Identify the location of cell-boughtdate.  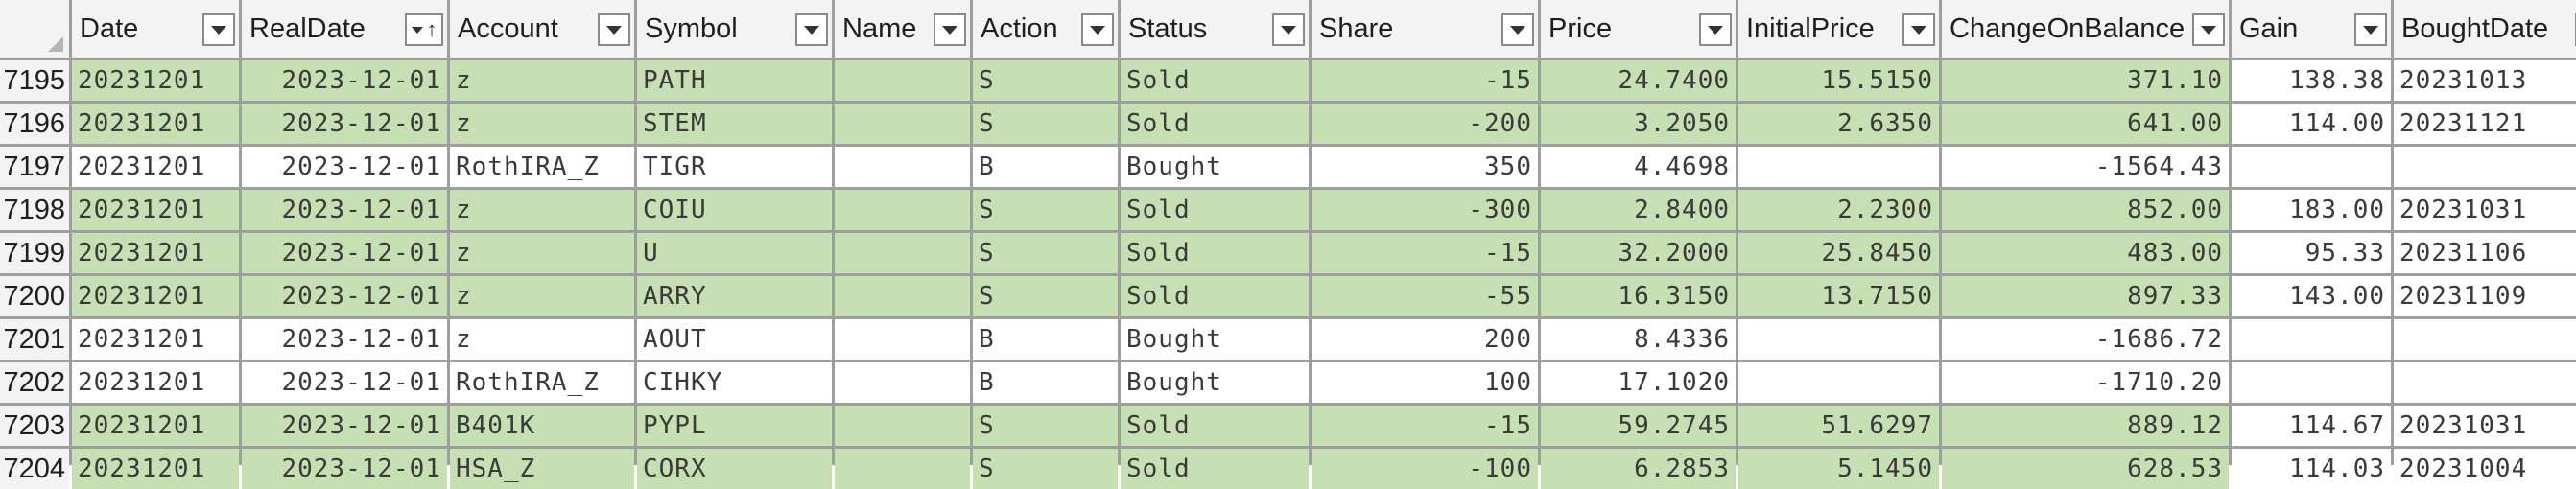
(2485, 382).